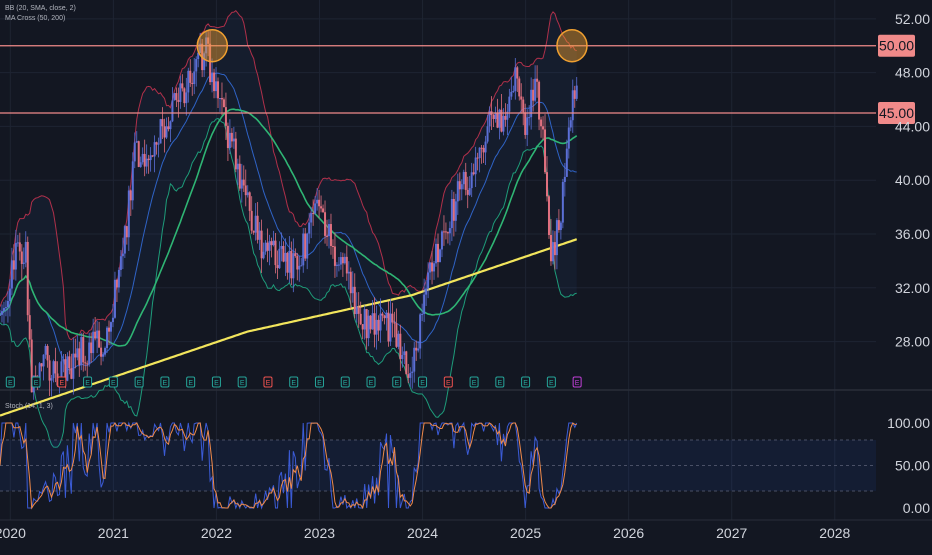 This screenshot has height=555, width=932. I want to click on ma-cross-indicator-label: MA Cross (50, 200), so click(35, 18).